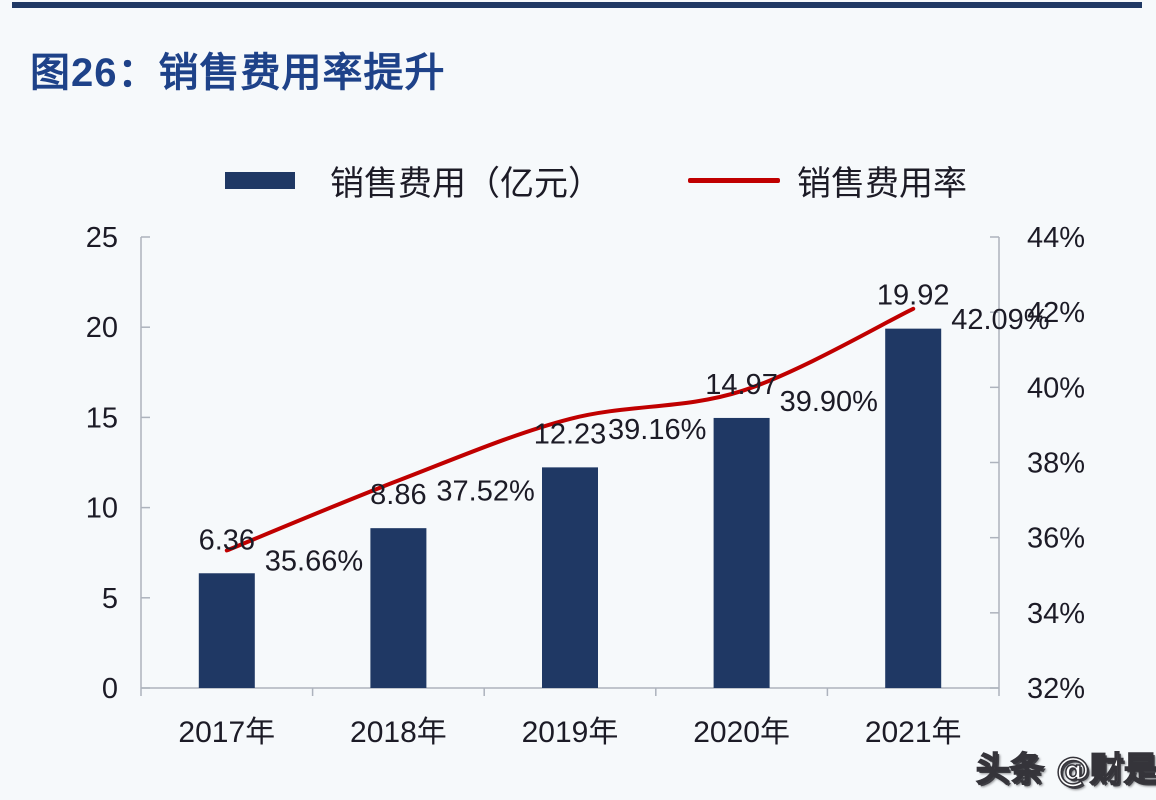 The width and height of the screenshot is (1156, 800). What do you see at coordinates (570, 732) in the screenshot?
I see `category-label: 2019年` at bounding box center [570, 732].